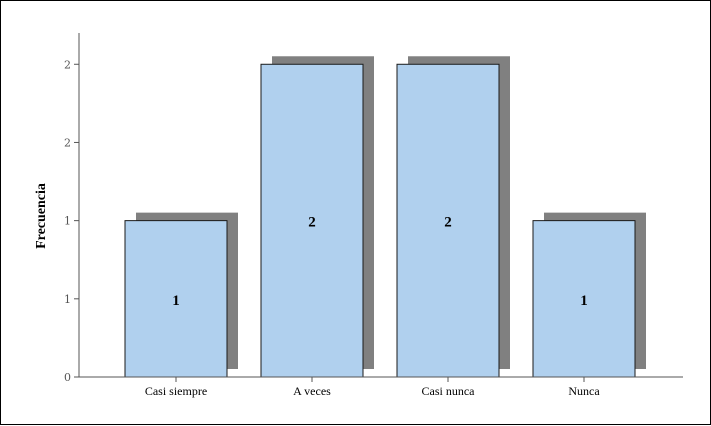 Image resolution: width=711 pixels, height=426 pixels. Describe the element at coordinates (71, 221) in the screenshot. I see `ticks-layer: 0 1 1 2 2` at that location.